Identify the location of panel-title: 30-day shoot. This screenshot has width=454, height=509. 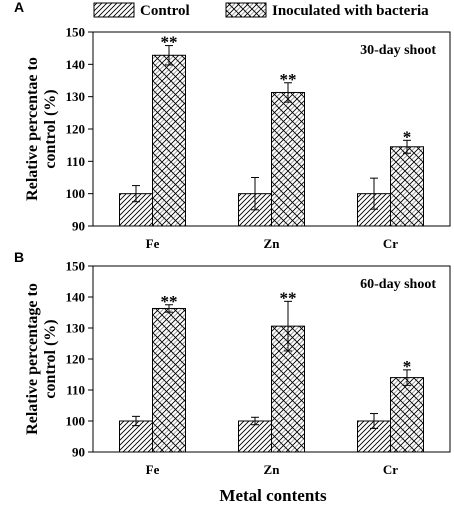
(398, 50).